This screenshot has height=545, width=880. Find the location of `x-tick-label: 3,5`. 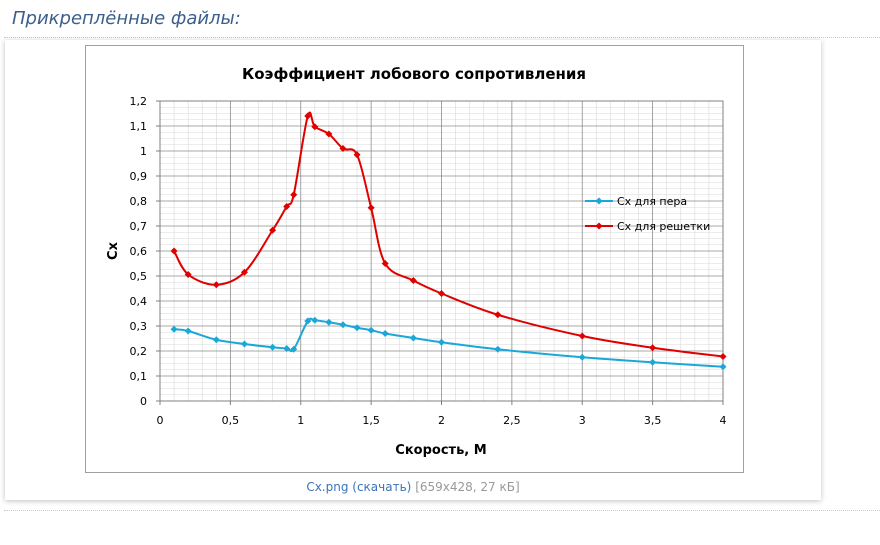

x-tick-label: 3,5 is located at coordinates (653, 420).